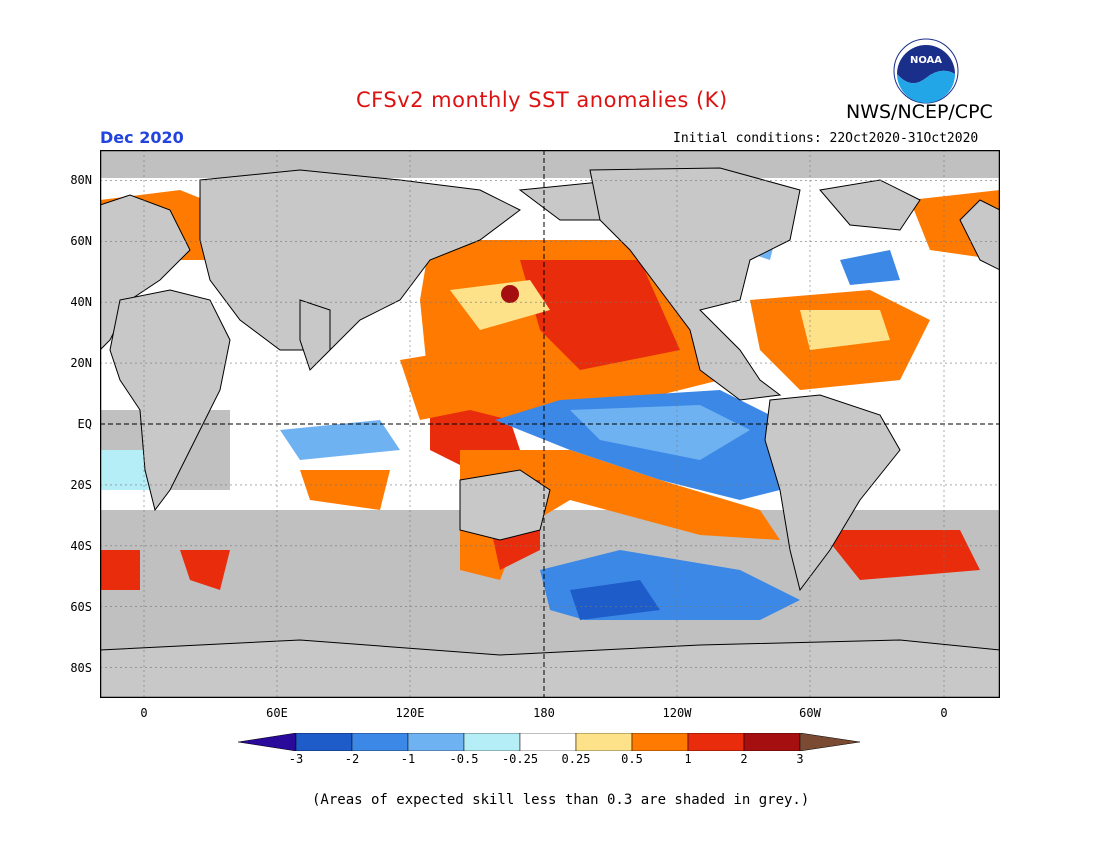 Image resolution: width=1100 pixels, height=850 pixels. I want to click on colorbar-label: 2, so click(744, 759).